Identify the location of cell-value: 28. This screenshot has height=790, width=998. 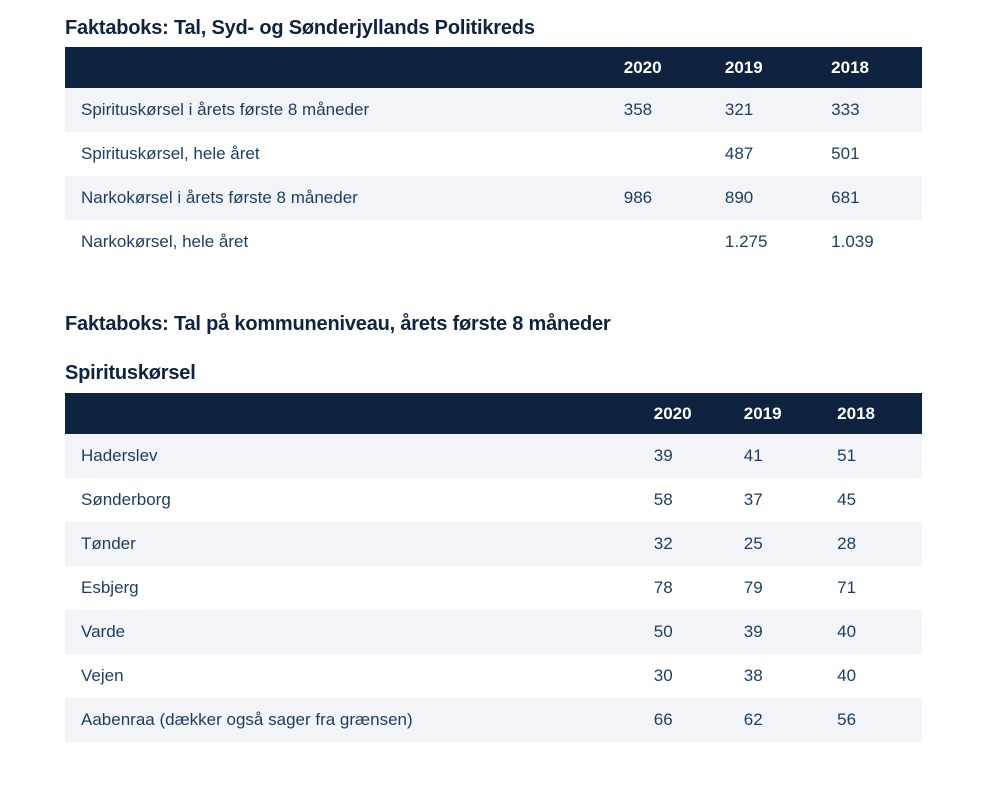
(876, 544).